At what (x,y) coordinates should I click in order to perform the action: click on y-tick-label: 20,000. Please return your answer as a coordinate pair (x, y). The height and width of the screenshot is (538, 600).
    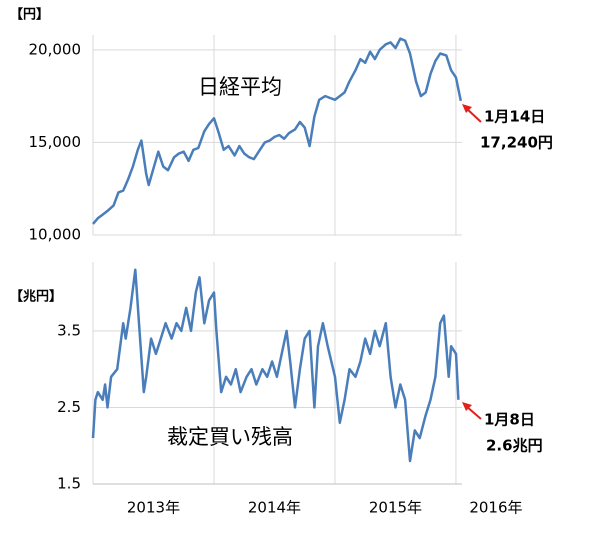
    Looking at the image, I should click on (55, 49).